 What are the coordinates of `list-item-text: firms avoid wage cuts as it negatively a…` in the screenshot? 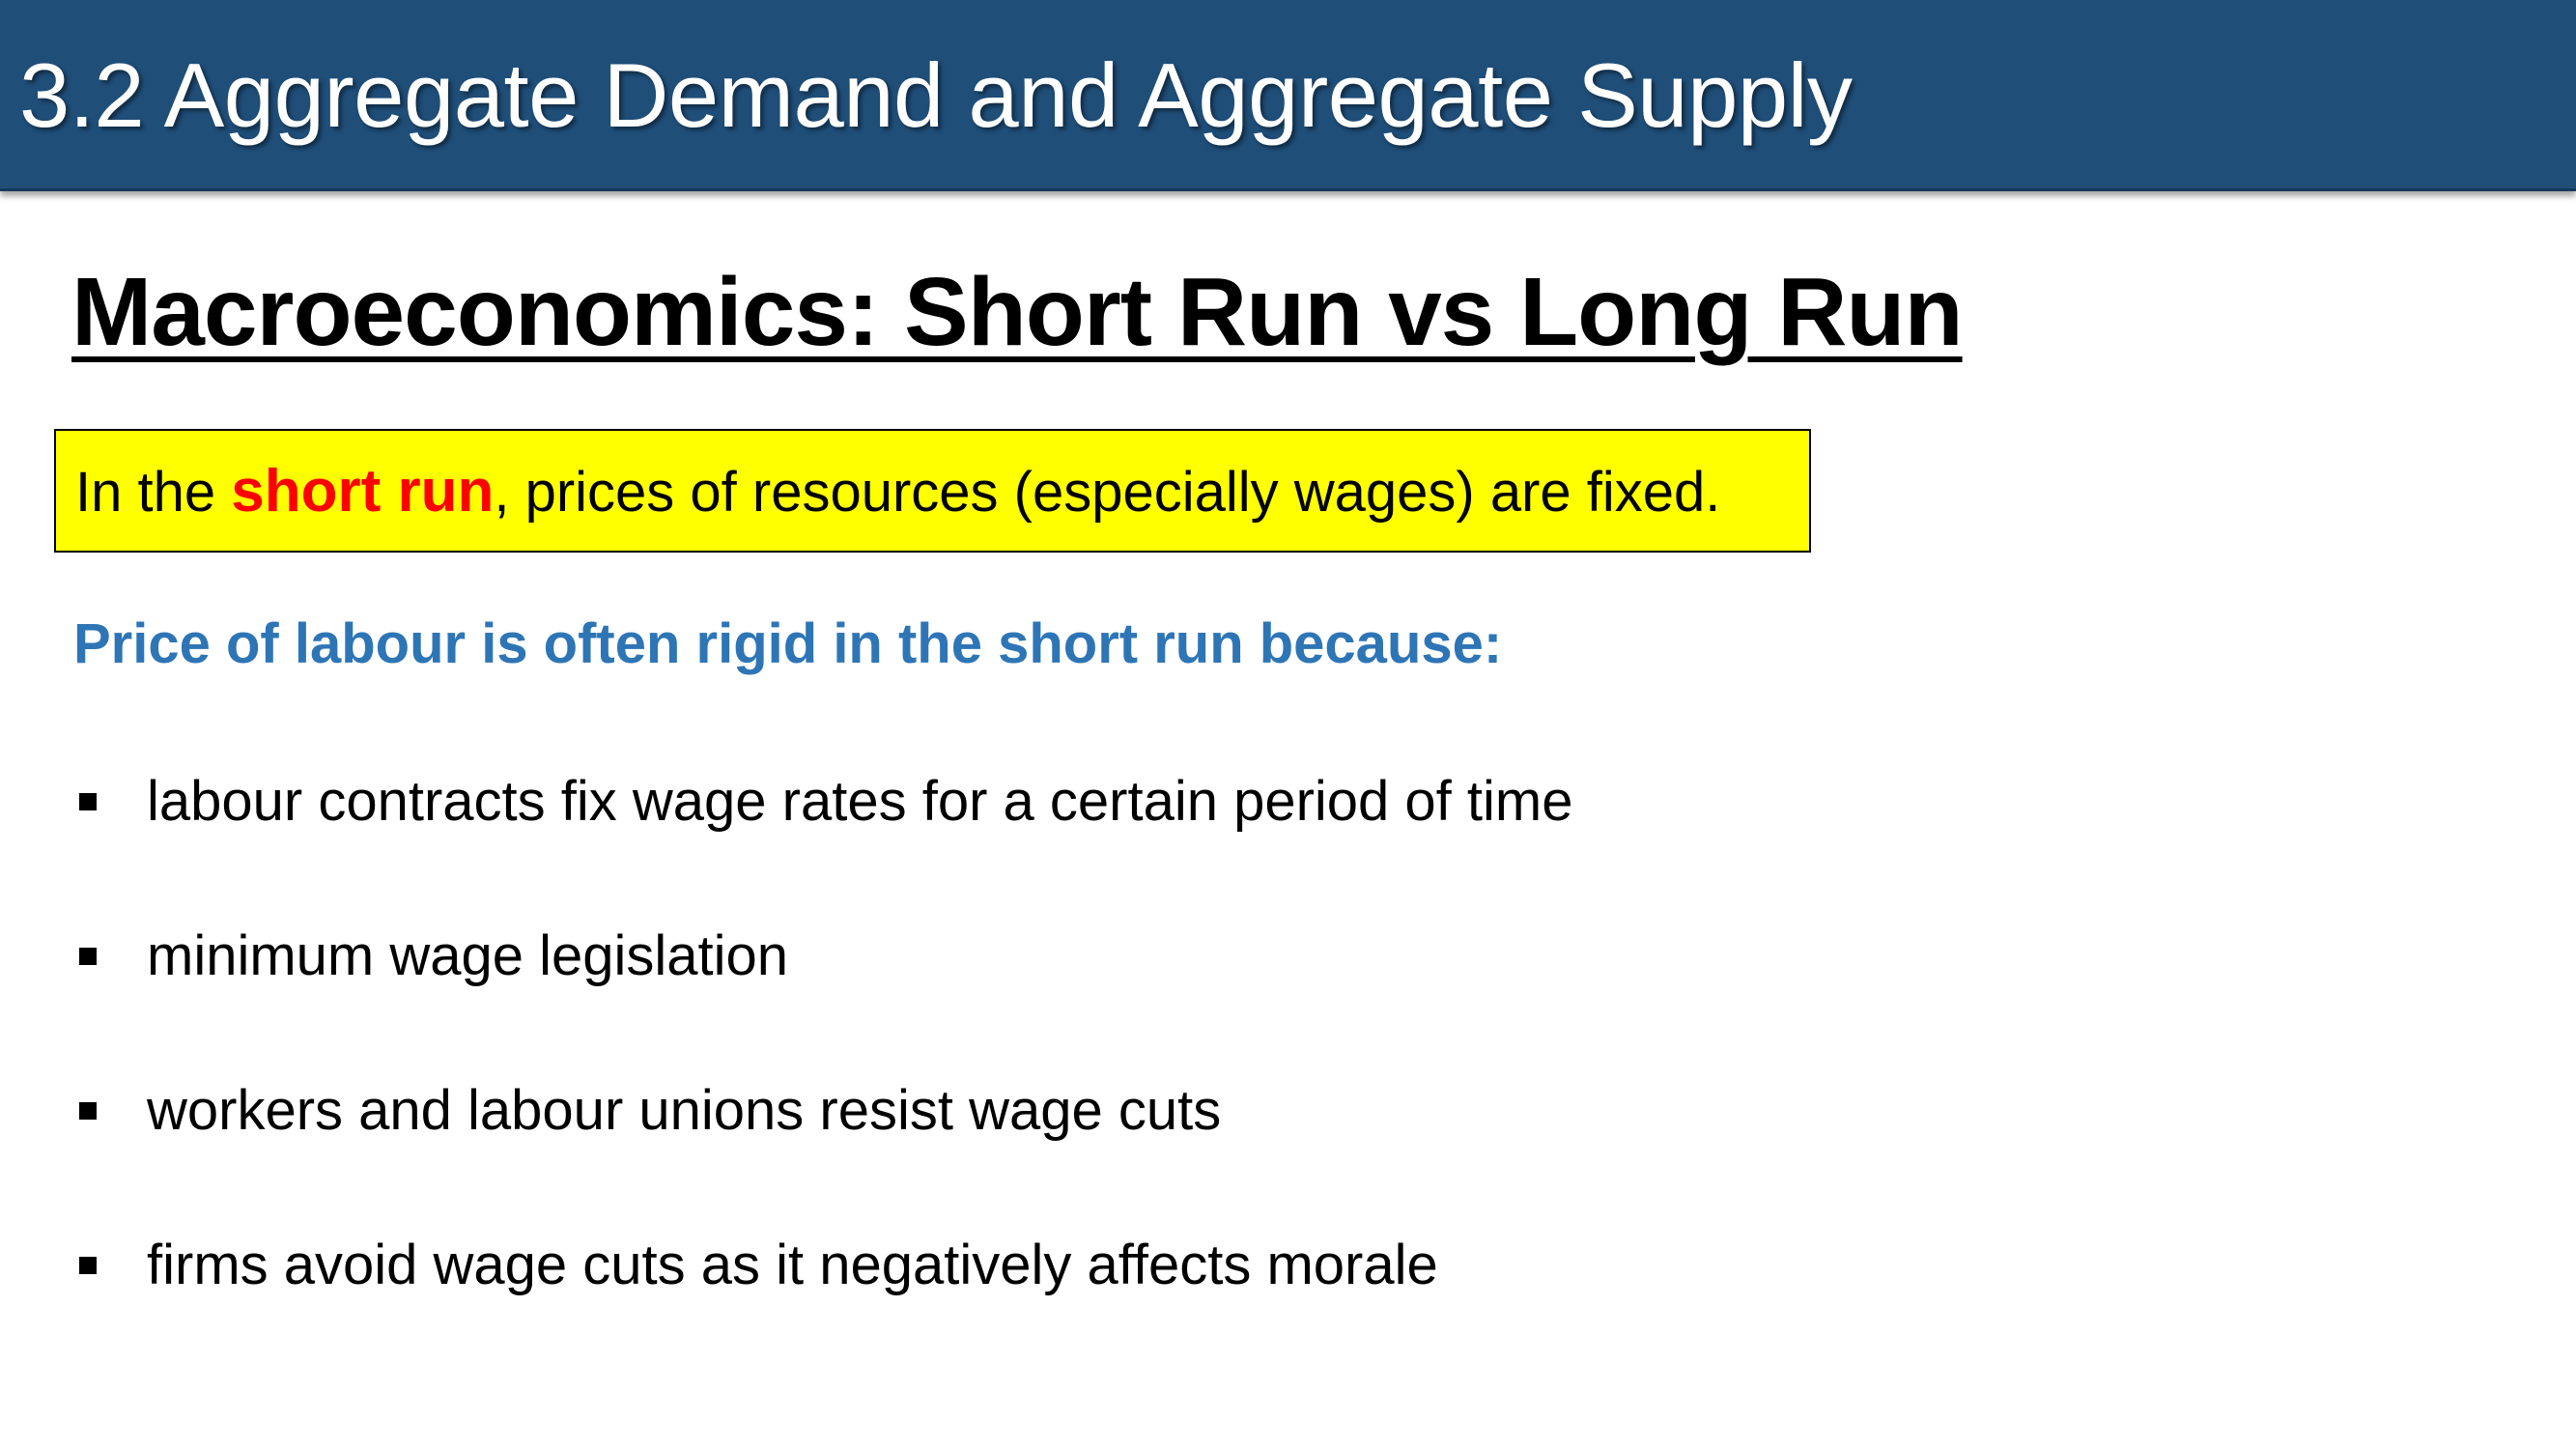 It's located at (792, 1265).